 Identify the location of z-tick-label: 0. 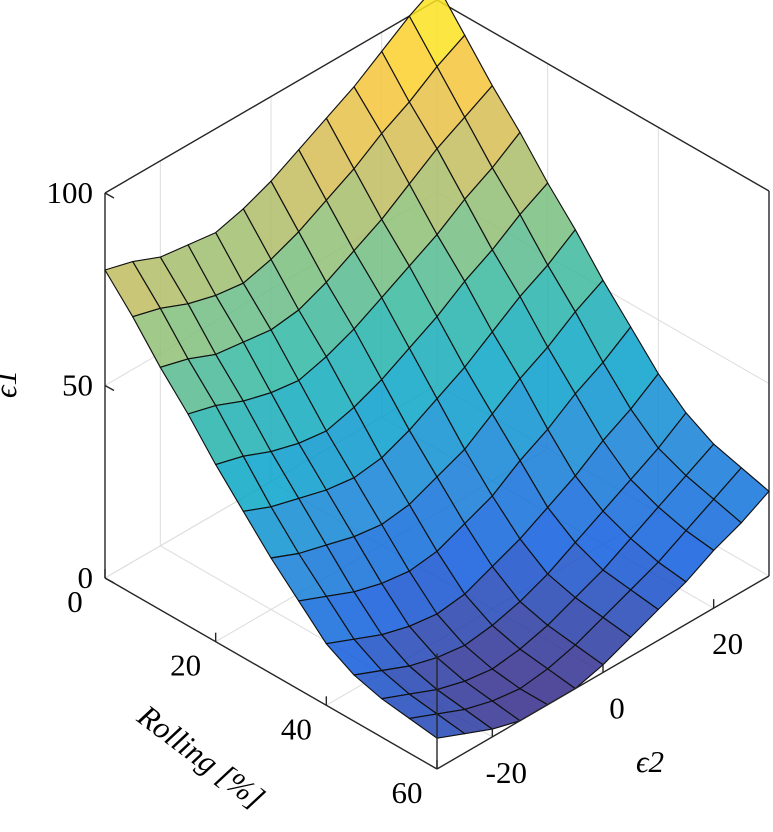
(86, 577).